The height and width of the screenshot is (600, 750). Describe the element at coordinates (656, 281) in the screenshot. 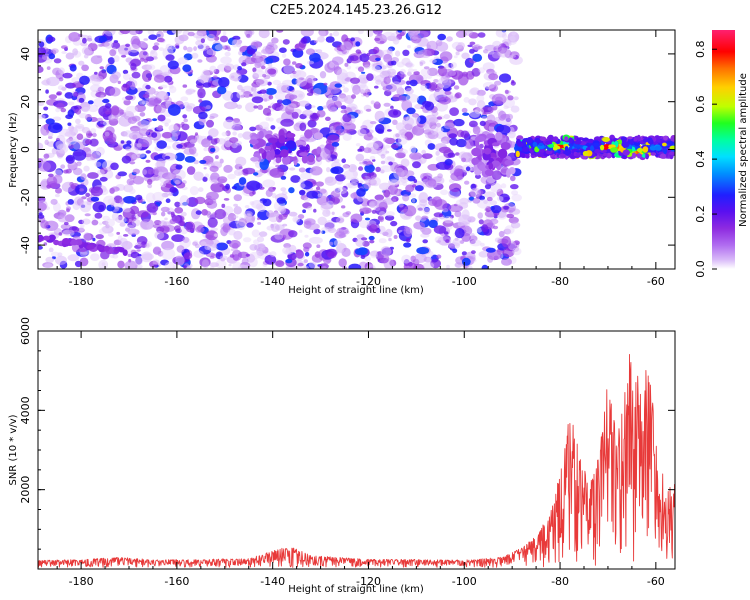

I see `x-tick-label: -60` at that location.